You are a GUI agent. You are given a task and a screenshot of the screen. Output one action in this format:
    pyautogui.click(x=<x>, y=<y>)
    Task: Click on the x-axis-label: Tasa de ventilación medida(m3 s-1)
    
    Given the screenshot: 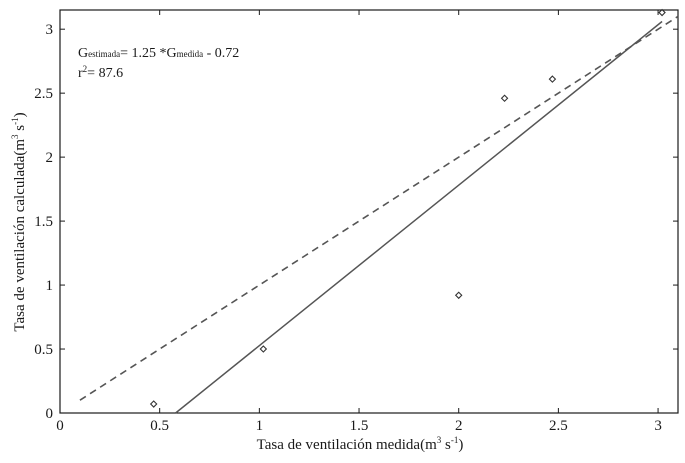 What is the action you would take?
    pyautogui.click(x=360, y=444)
    